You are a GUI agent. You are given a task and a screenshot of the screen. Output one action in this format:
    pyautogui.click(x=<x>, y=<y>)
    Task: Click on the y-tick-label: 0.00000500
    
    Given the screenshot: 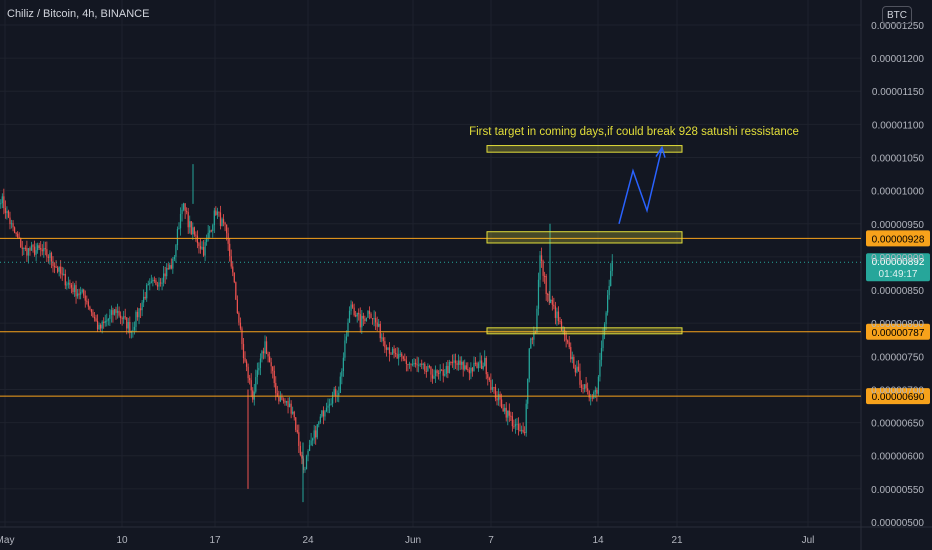 What is the action you would take?
    pyautogui.click(x=897, y=523)
    